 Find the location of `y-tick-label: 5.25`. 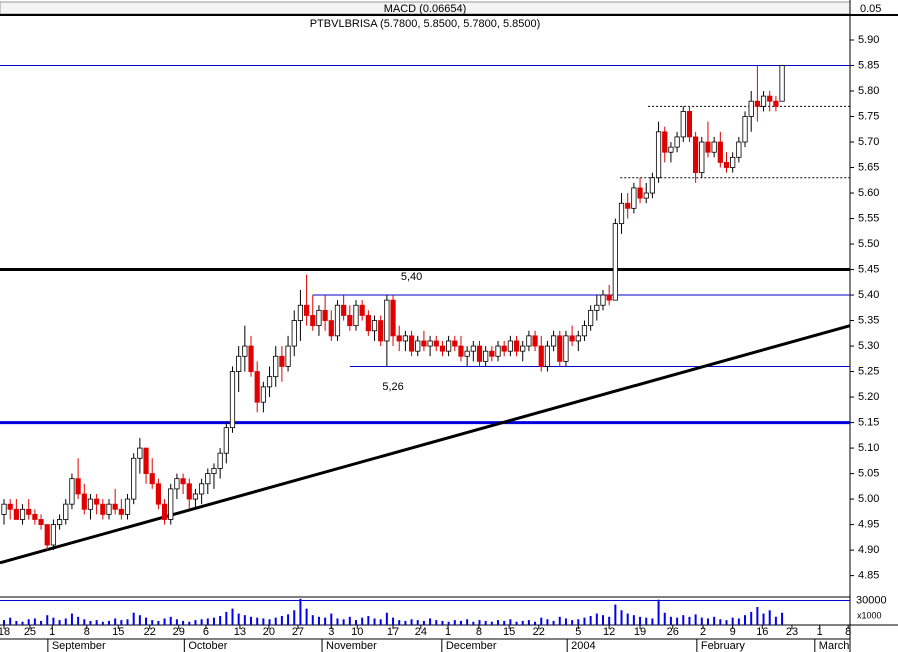

y-tick-label: 5.25 is located at coordinates (868, 371).